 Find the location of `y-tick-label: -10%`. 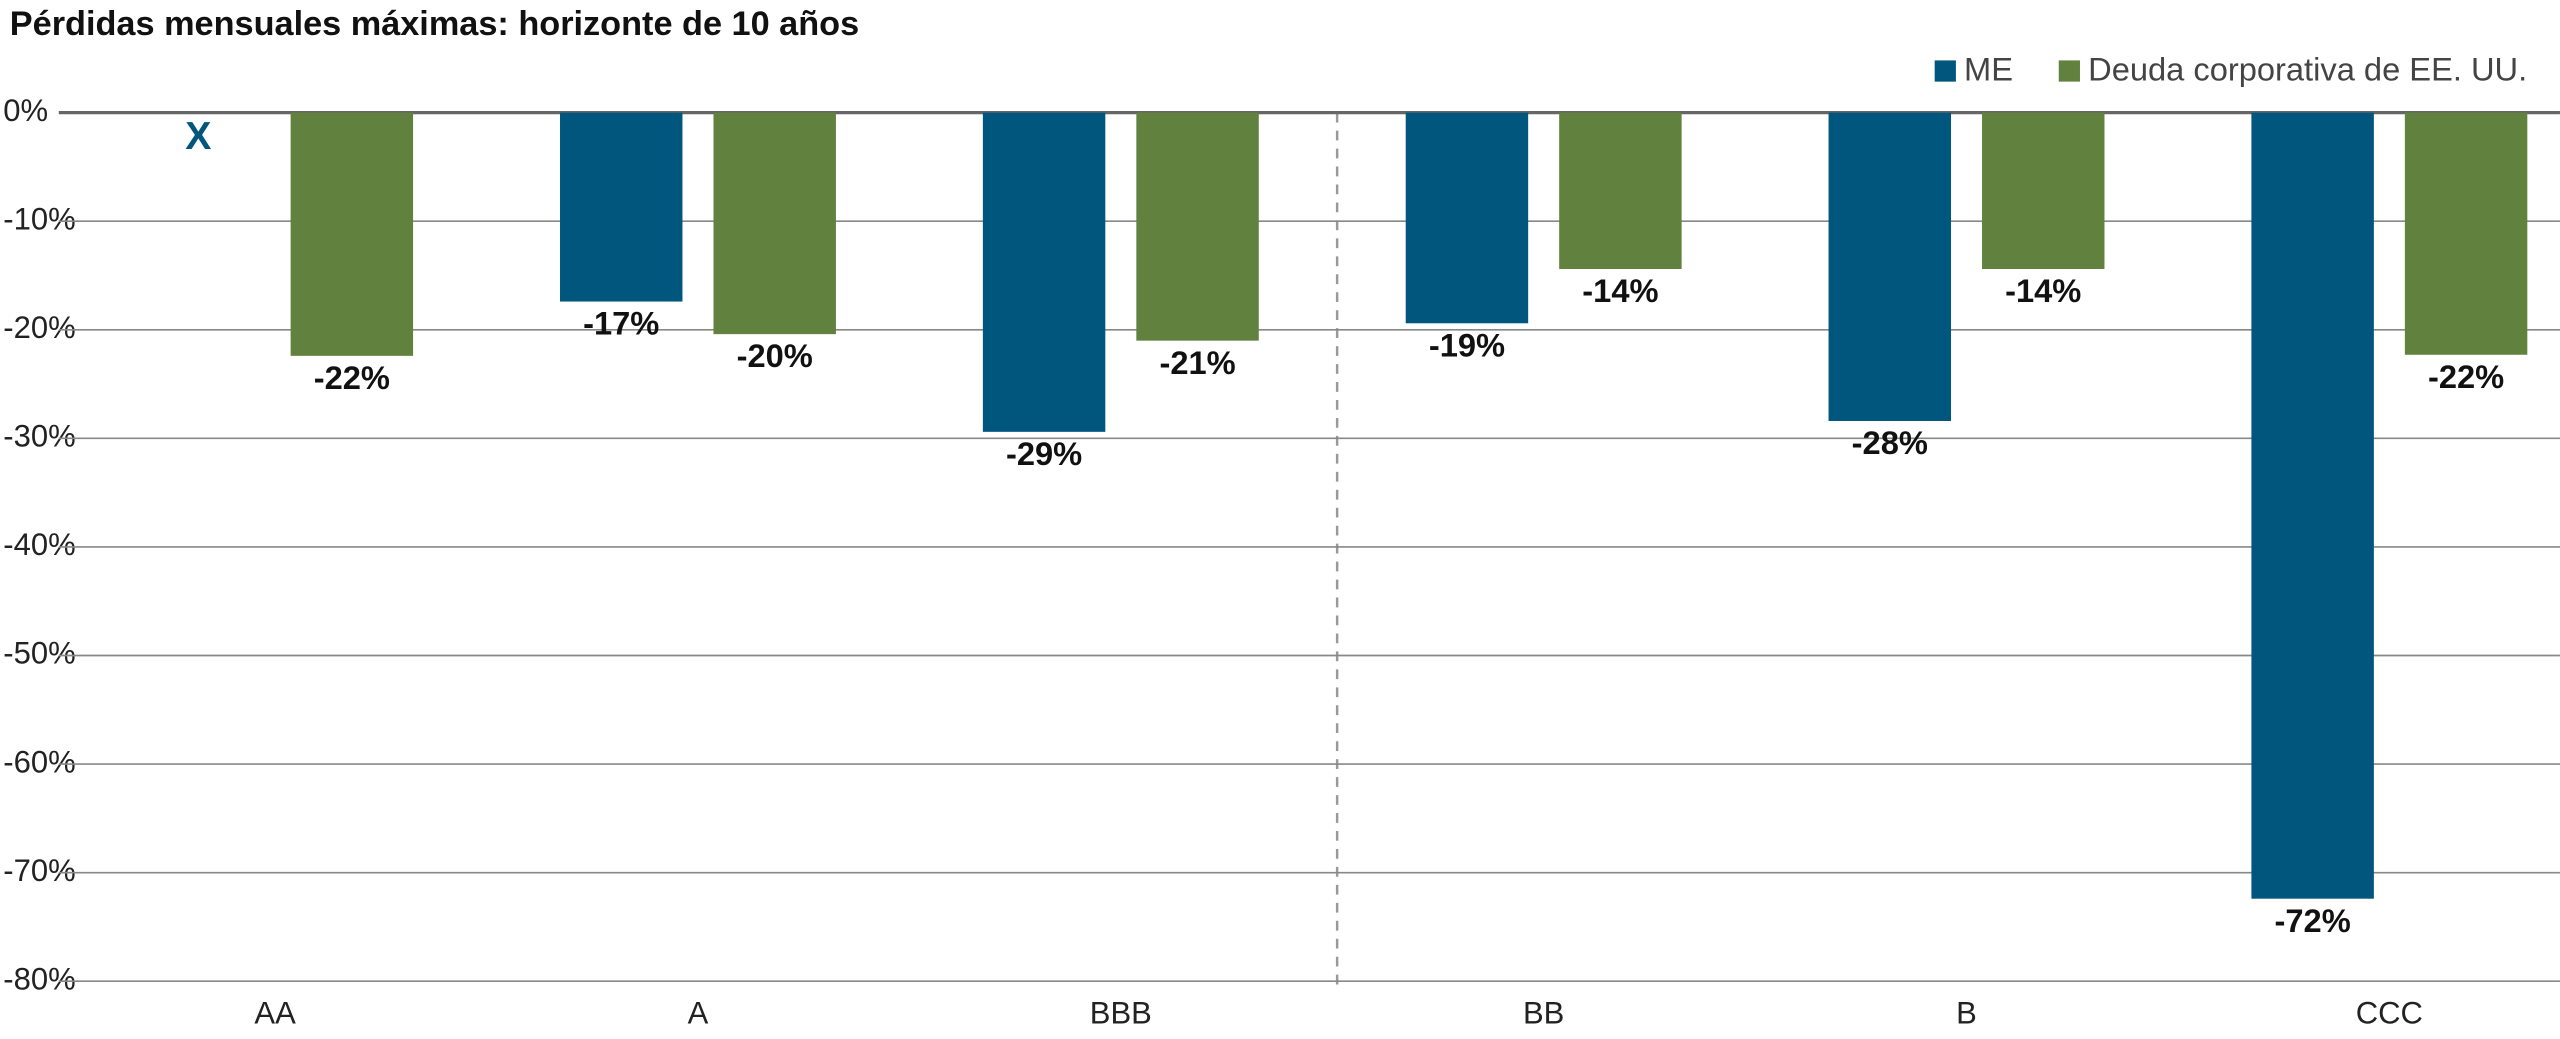

y-tick-label: -10% is located at coordinates (39, 218).